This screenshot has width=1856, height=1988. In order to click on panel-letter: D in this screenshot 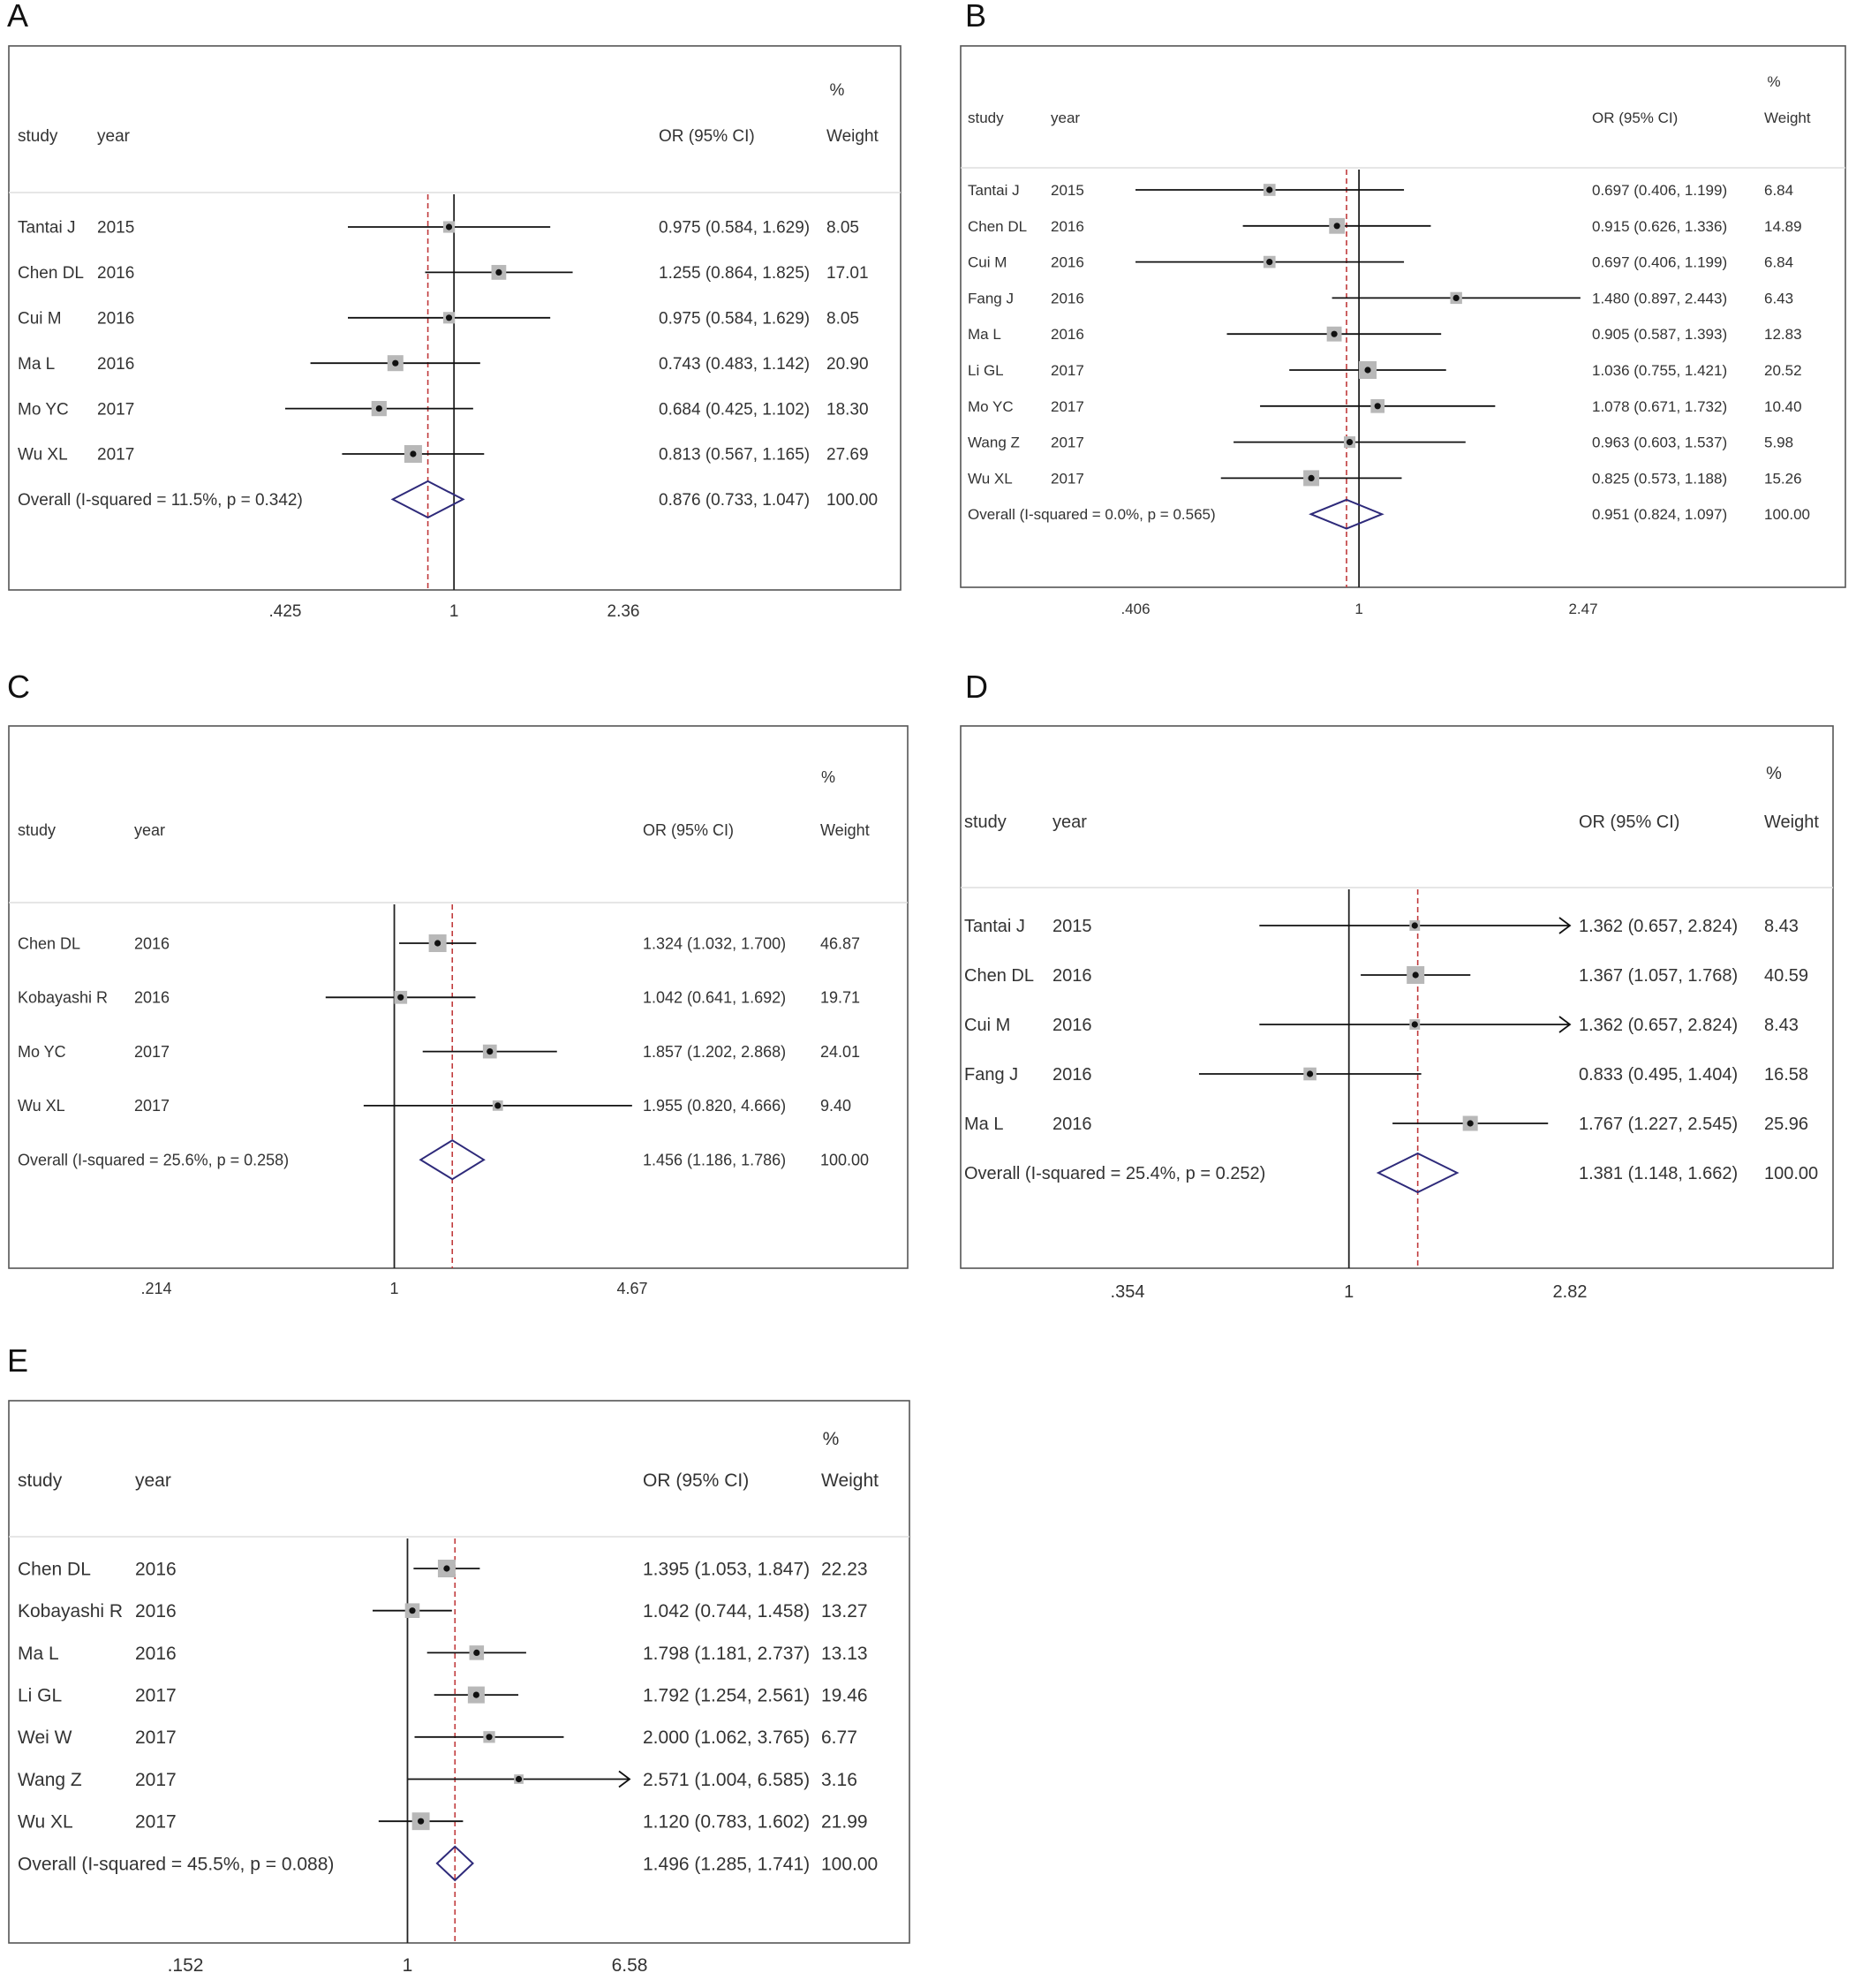, I will do `click(976, 687)`.